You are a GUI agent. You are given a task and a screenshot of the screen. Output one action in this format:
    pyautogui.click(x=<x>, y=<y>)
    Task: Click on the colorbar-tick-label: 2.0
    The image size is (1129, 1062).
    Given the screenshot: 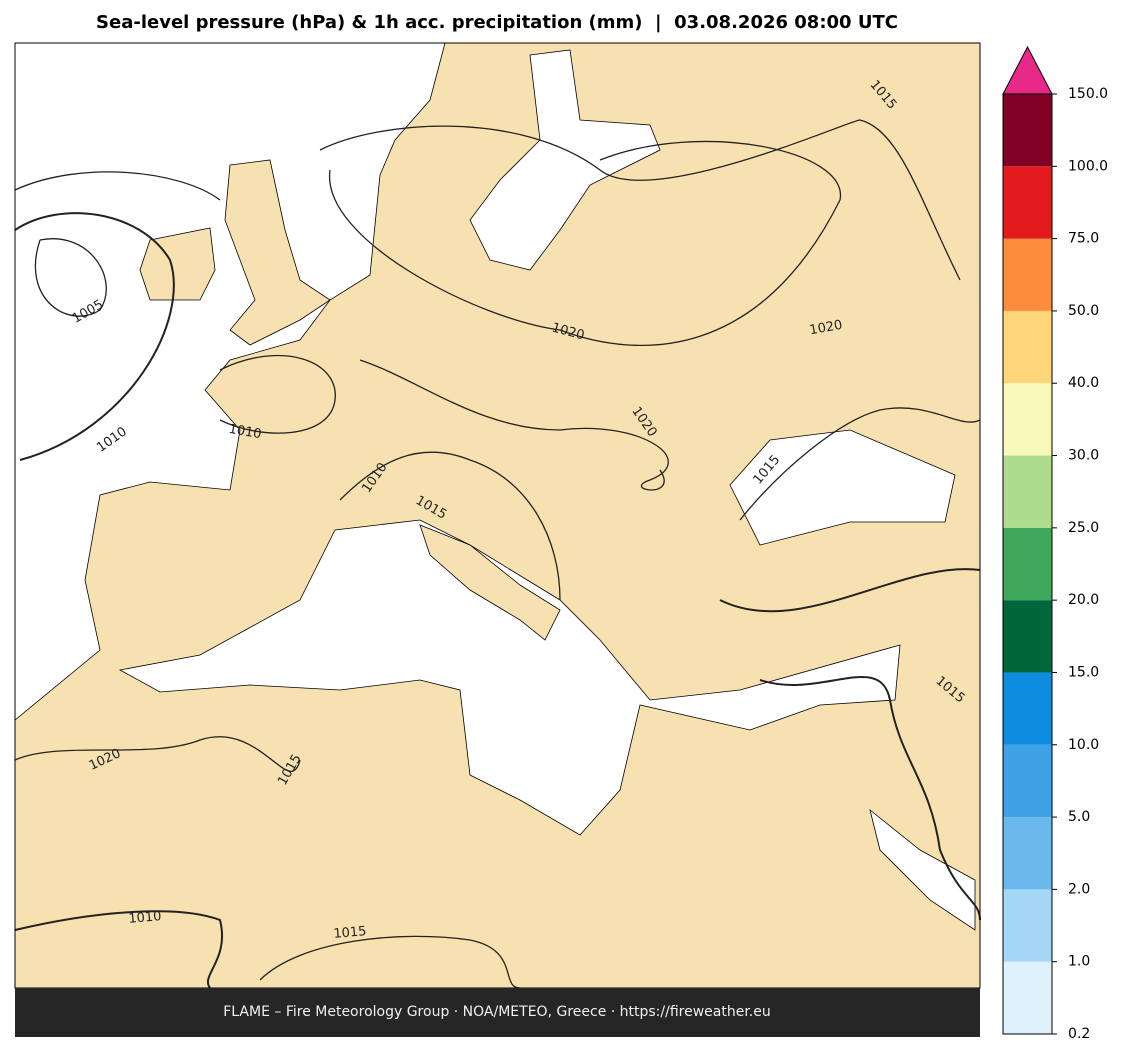 What is the action you would take?
    pyautogui.click(x=1079, y=889)
    